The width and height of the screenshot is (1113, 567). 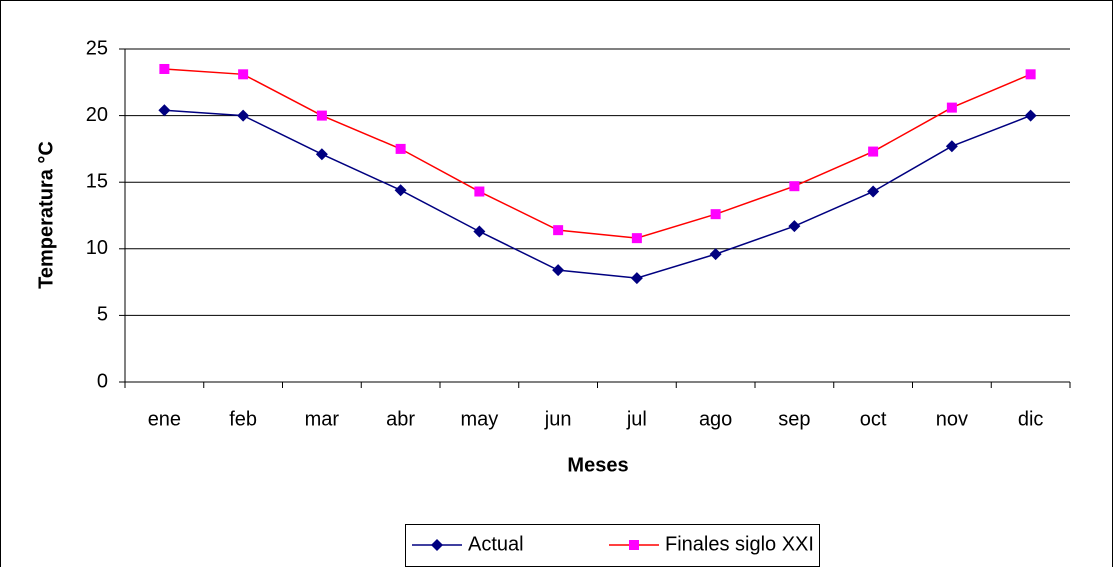 I want to click on x-tick-label: oct, so click(x=873, y=419).